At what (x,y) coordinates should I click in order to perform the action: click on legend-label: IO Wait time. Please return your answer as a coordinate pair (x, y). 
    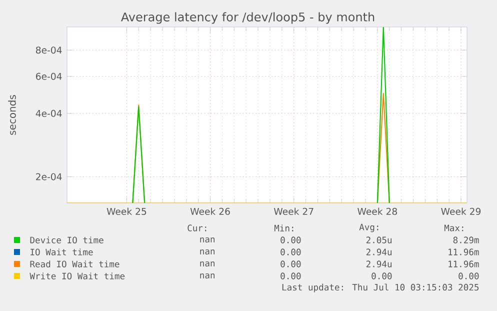
    Looking at the image, I should click on (61, 252).